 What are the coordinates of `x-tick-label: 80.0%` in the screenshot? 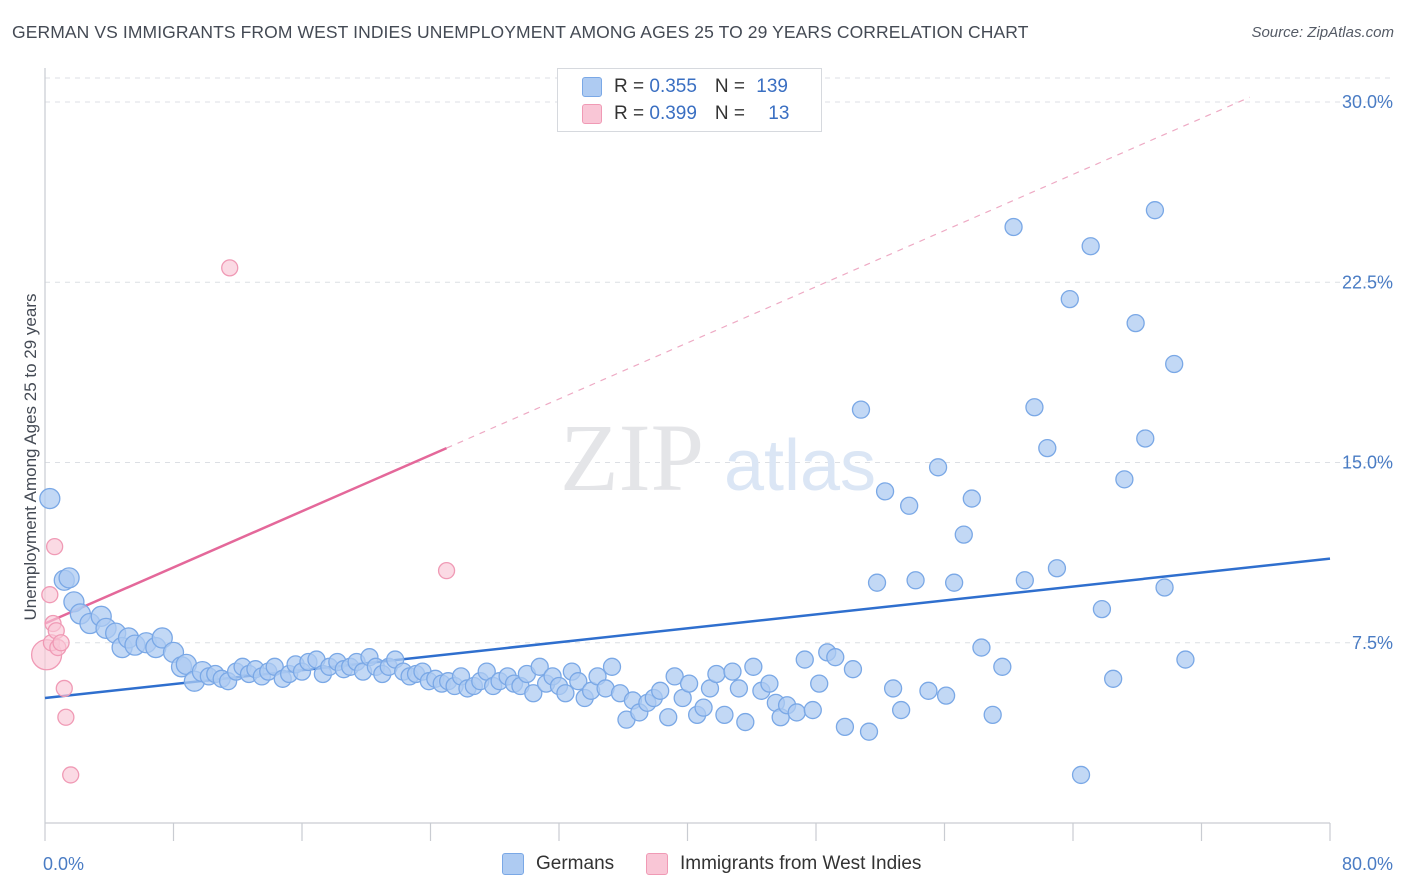 It's located at (1367, 864).